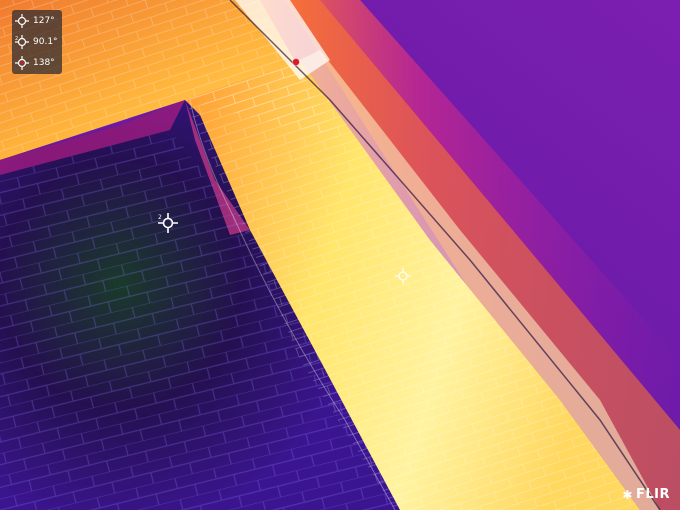  I want to click on measurement-row: 2 90.1°, so click(36, 42).